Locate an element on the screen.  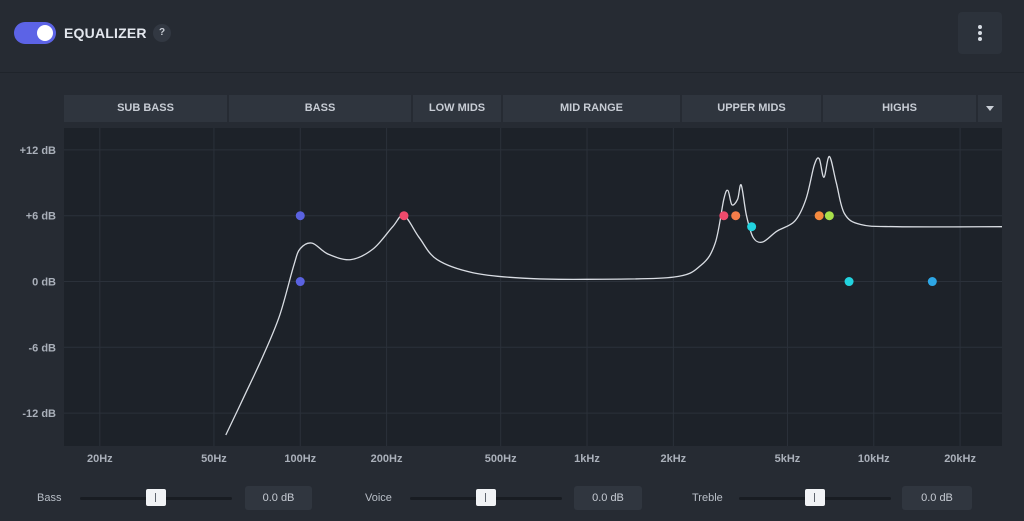
voice-slider-thumb is located at coordinates (486, 497).